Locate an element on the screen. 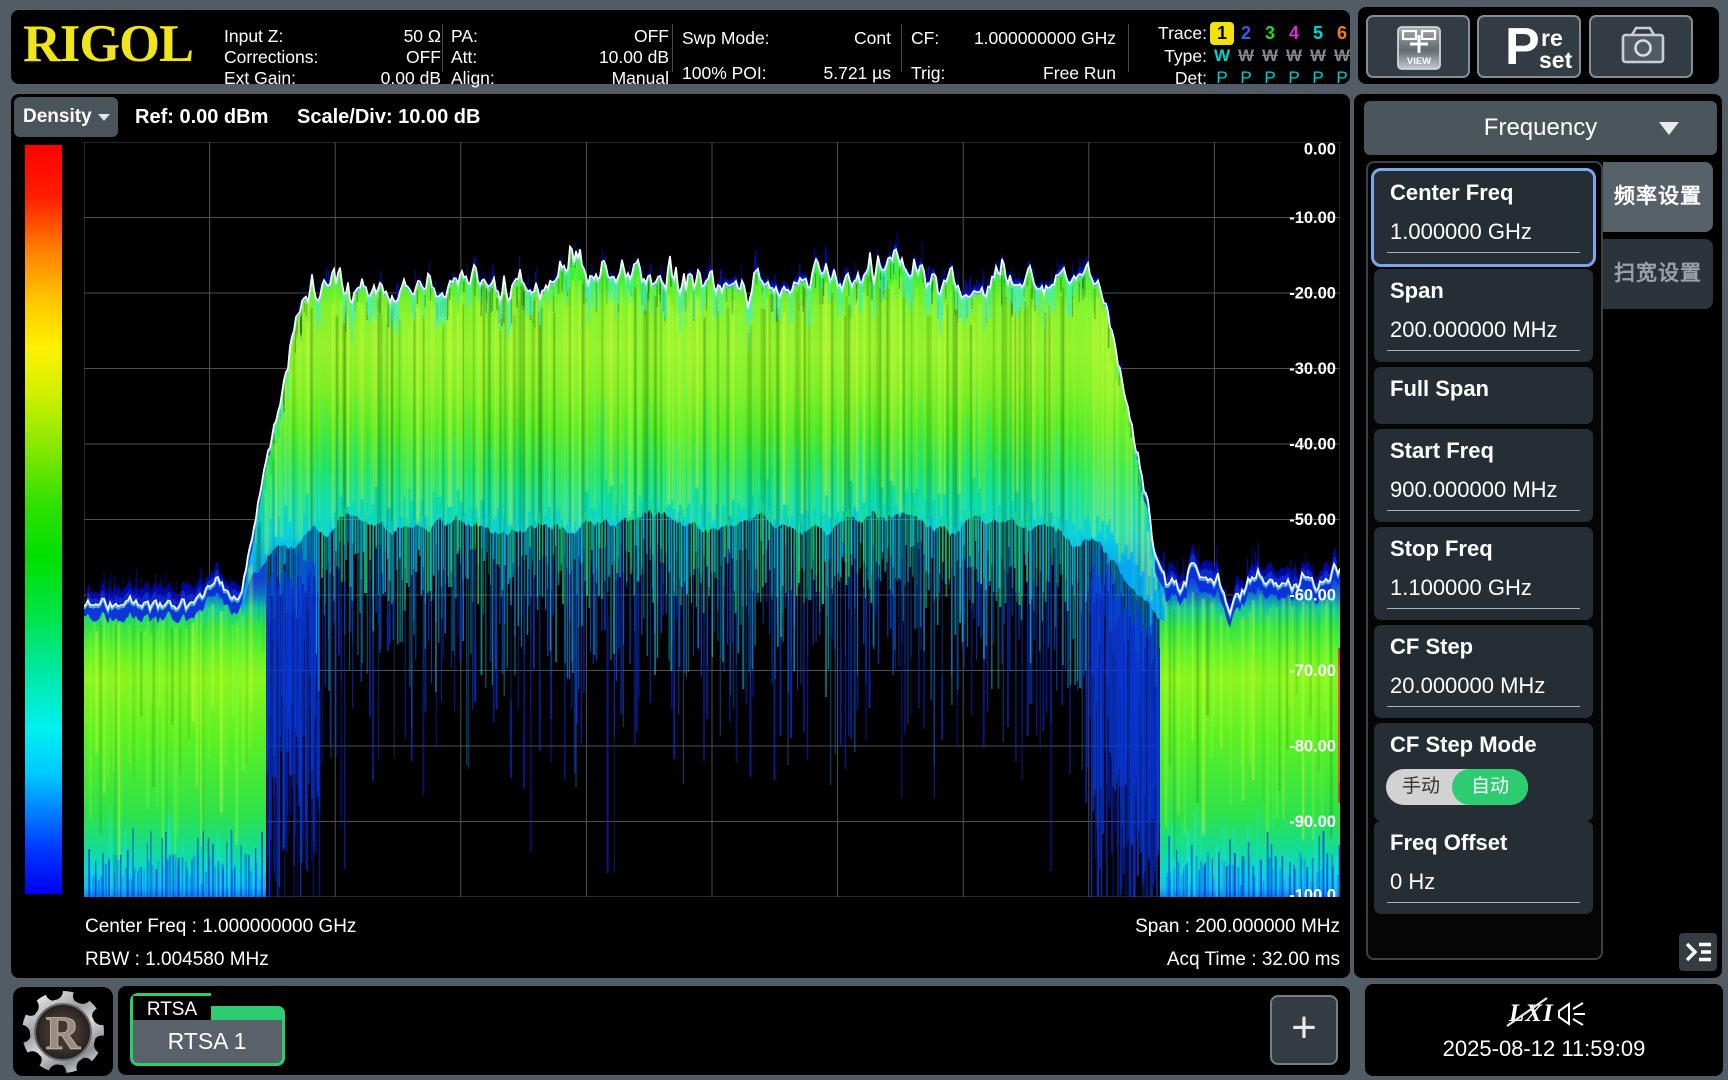 The width and height of the screenshot is (1728, 1080). svg-text: -70.00 is located at coordinates (1312, 671).